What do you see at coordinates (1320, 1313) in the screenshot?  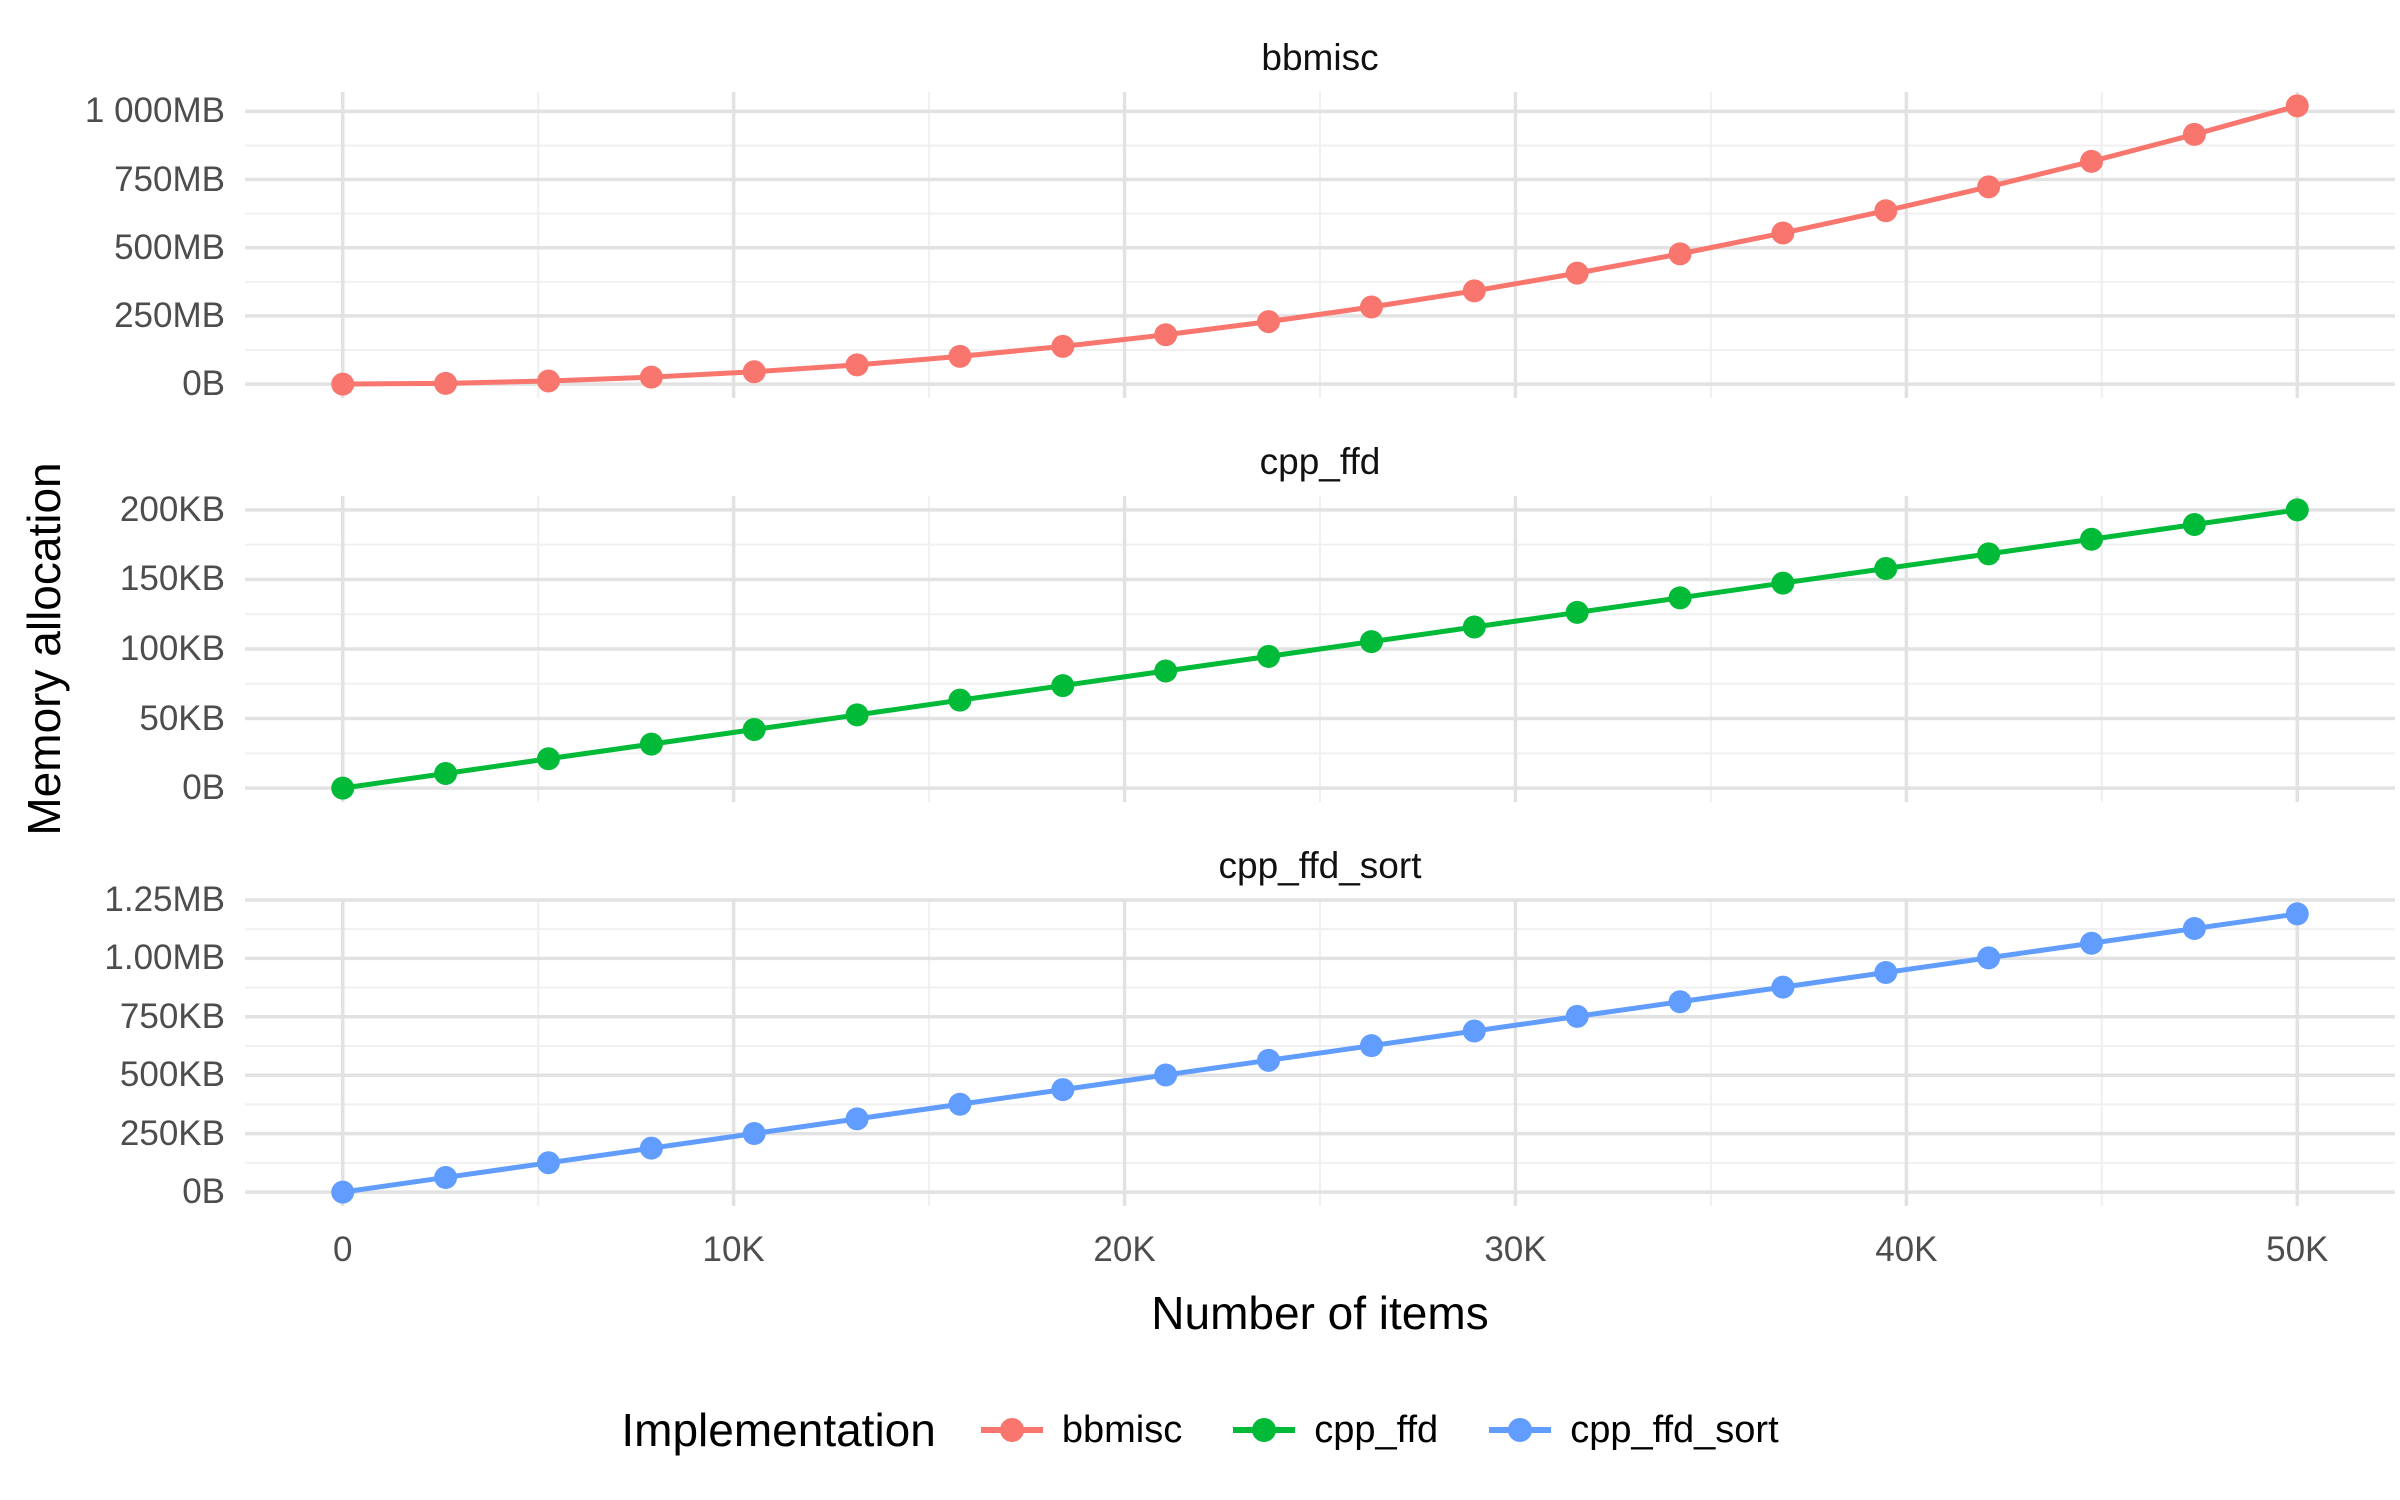 I see `x-axis-title: Number of items` at bounding box center [1320, 1313].